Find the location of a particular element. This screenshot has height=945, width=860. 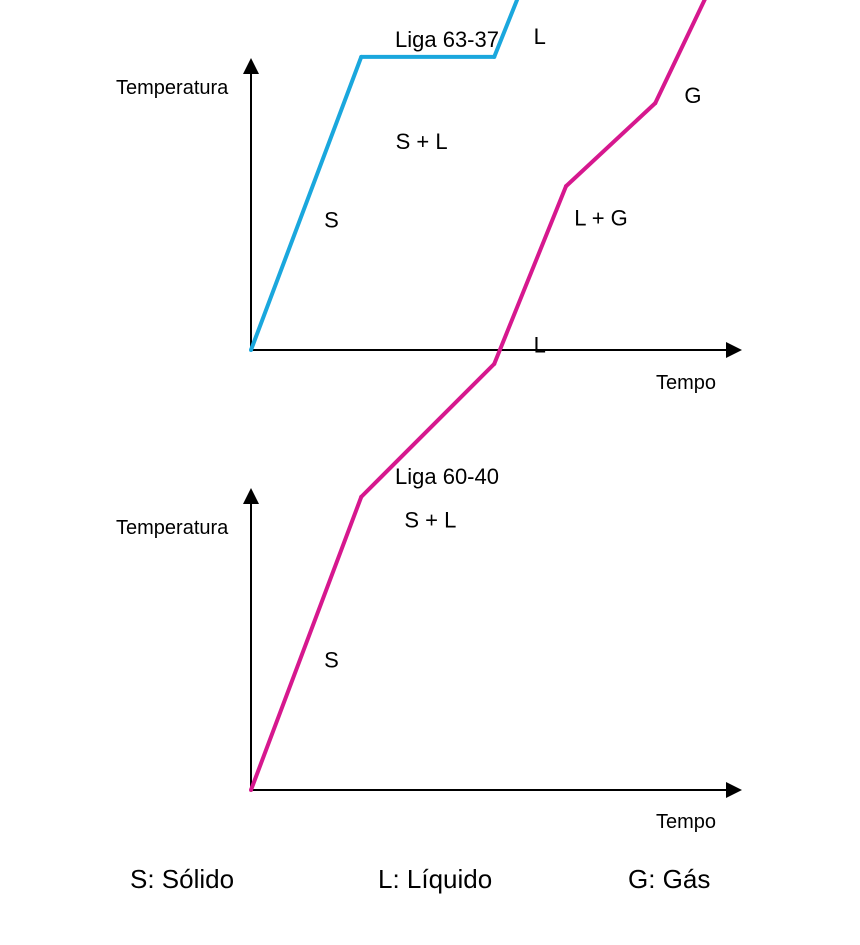

chart-1-region-label-1: S + L is located at coordinates (422, 141).